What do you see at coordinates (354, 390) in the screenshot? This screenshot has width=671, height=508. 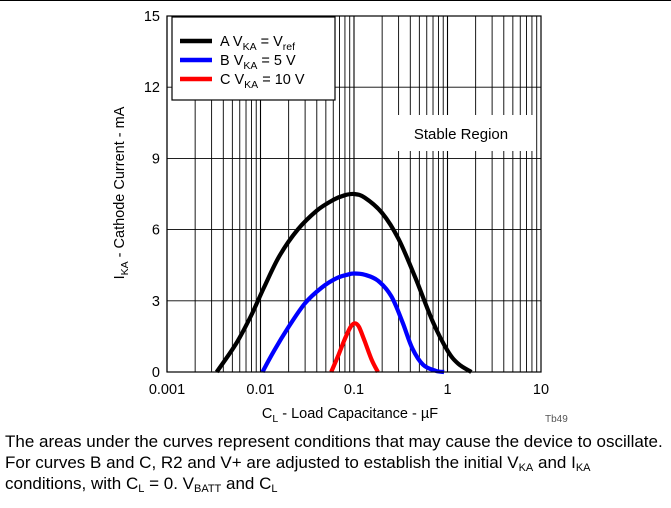 I see `x-tick-label: 0.1` at bounding box center [354, 390].